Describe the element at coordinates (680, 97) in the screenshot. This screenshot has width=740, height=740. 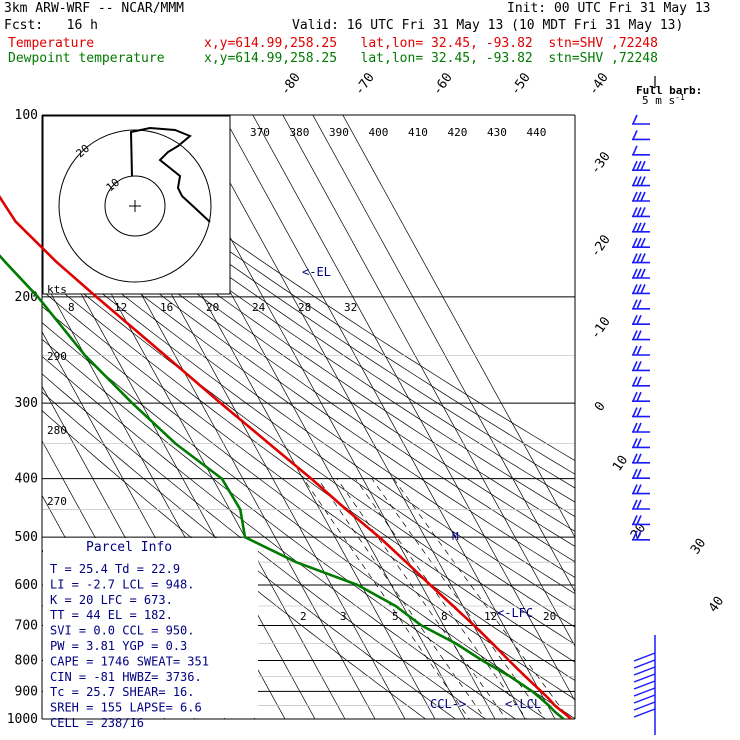
I see `wind-legend-exponent: -1` at that location.